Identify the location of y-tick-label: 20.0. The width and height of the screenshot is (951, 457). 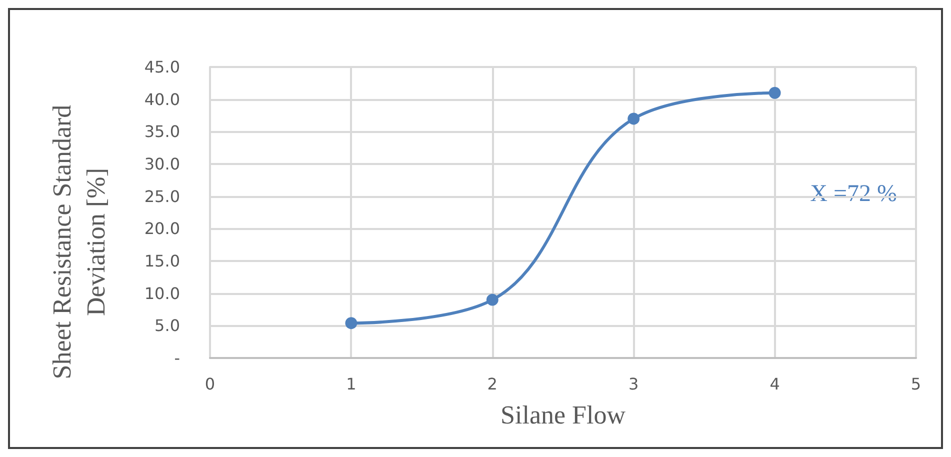
(162, 228).